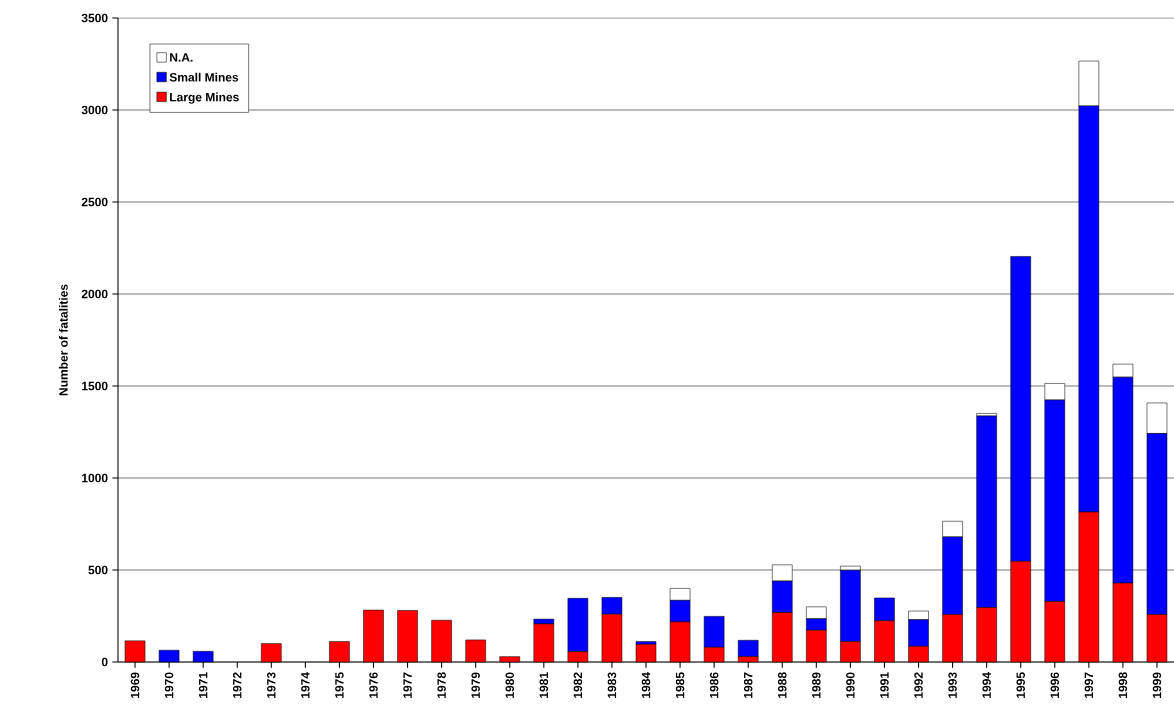  What do you see at coordinates (204, 77) in the screenshot?
I see `legend-label: Small Mines` at bounding box center [204, 77].